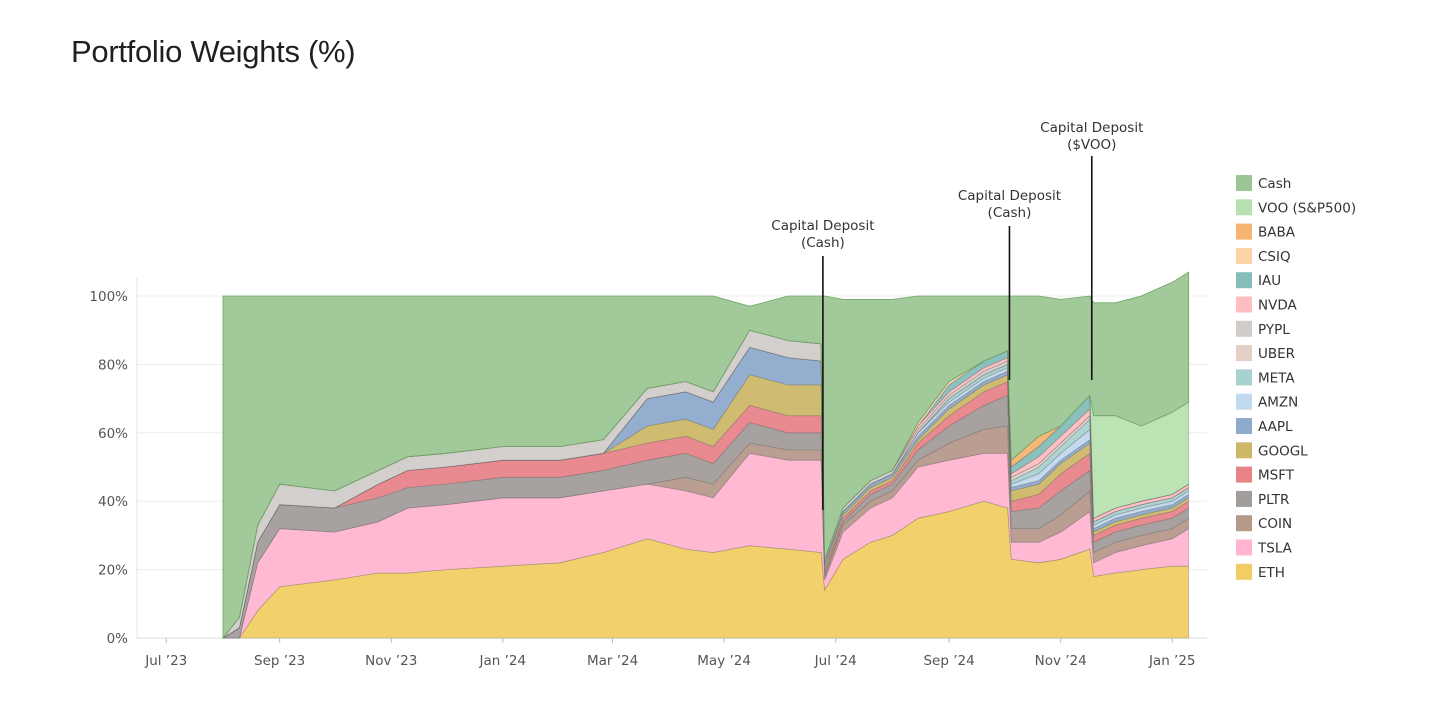  What do you see at coordinates (1283, 451) in the screenshot?
I see `legend-label: GOOGL` at bounding box center [1283, 451].